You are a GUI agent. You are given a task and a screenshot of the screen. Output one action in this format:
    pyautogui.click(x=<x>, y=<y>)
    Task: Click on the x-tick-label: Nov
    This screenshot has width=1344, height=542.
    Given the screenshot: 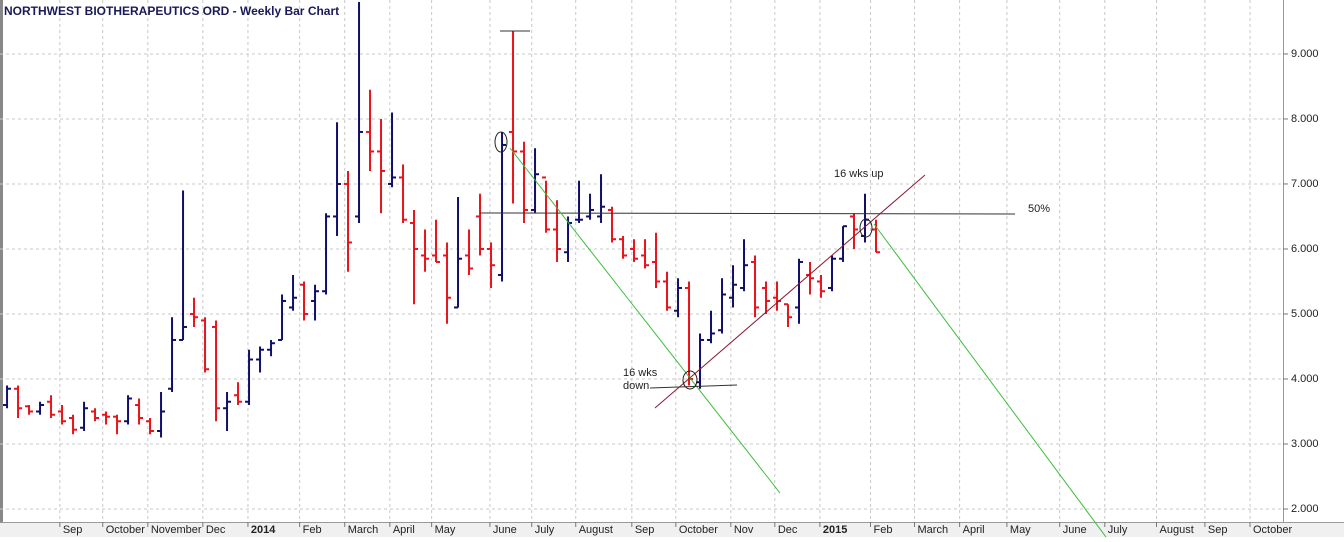 What is the action you would take?
    pyautogui.click(x=744, y=530)
    